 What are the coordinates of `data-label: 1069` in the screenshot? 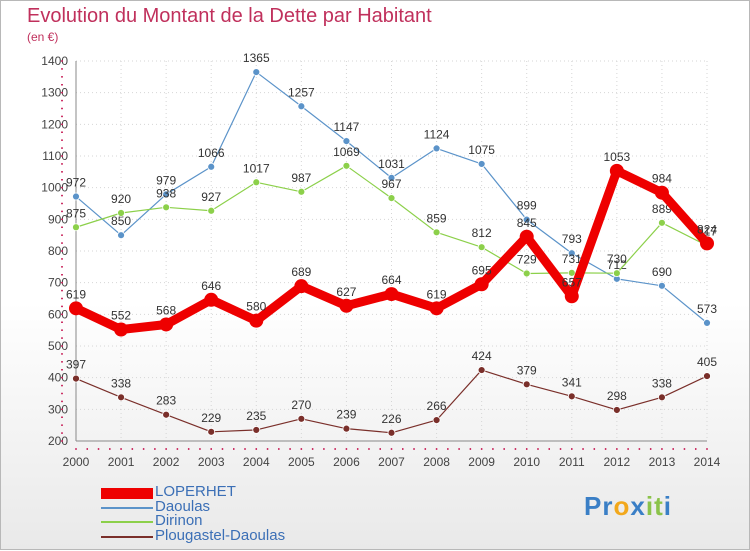 It's located at (346, 152).